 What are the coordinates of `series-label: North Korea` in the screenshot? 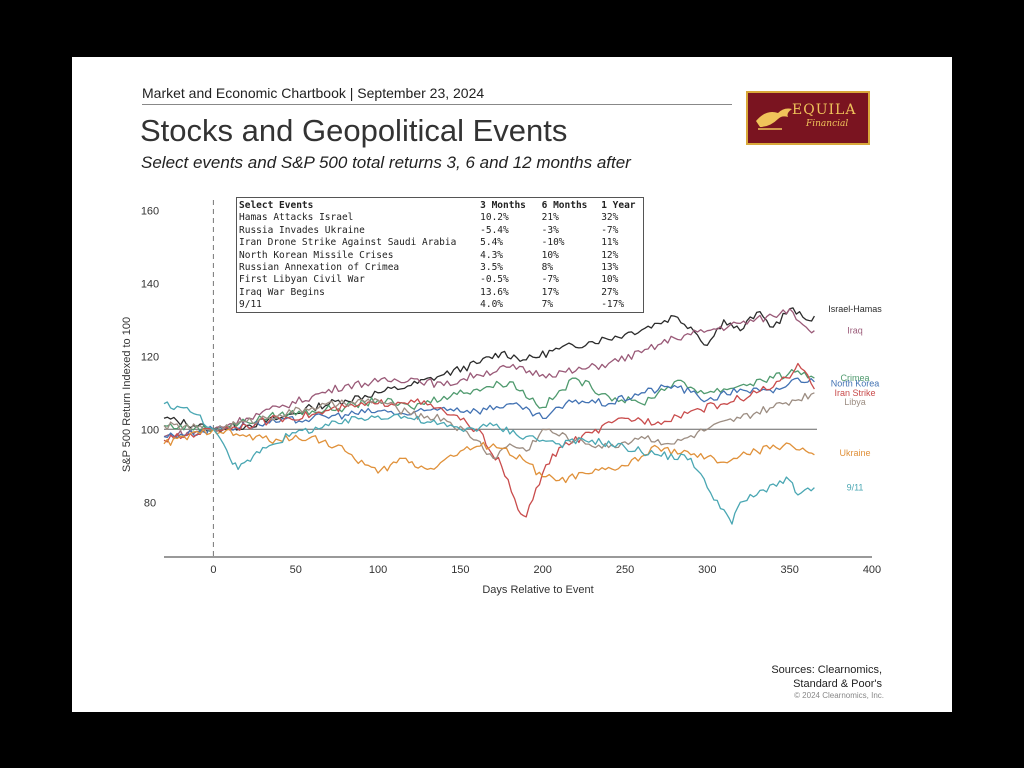 It's located at (855, 384).